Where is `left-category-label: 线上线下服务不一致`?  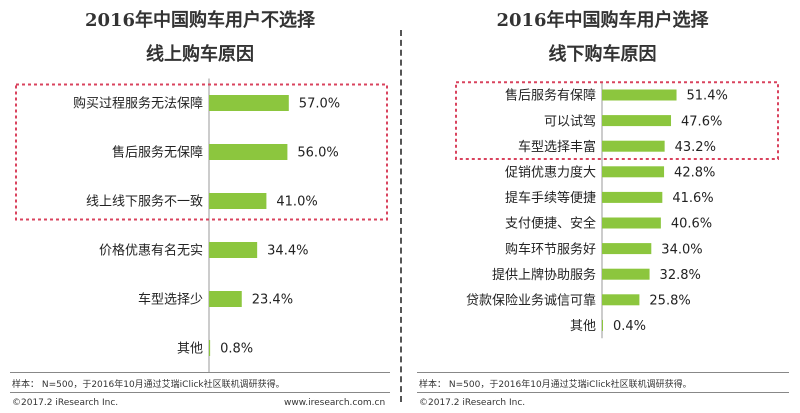
left-category-label: 线上线下服务不一致 is located at coordinates (144, 202).